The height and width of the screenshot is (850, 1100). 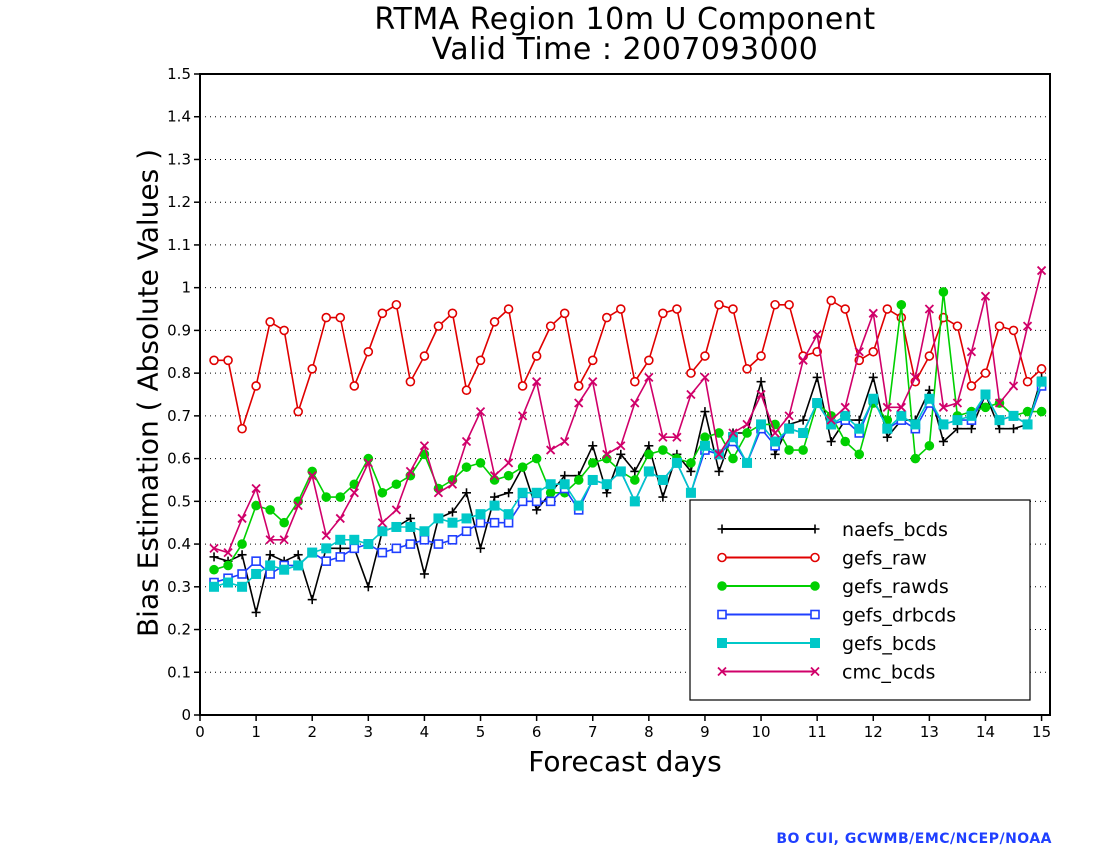 What do you see at coordinates (873, 732) in the screenshot?
I see `x-tick-label: 12` at bounding box center [873, 732].